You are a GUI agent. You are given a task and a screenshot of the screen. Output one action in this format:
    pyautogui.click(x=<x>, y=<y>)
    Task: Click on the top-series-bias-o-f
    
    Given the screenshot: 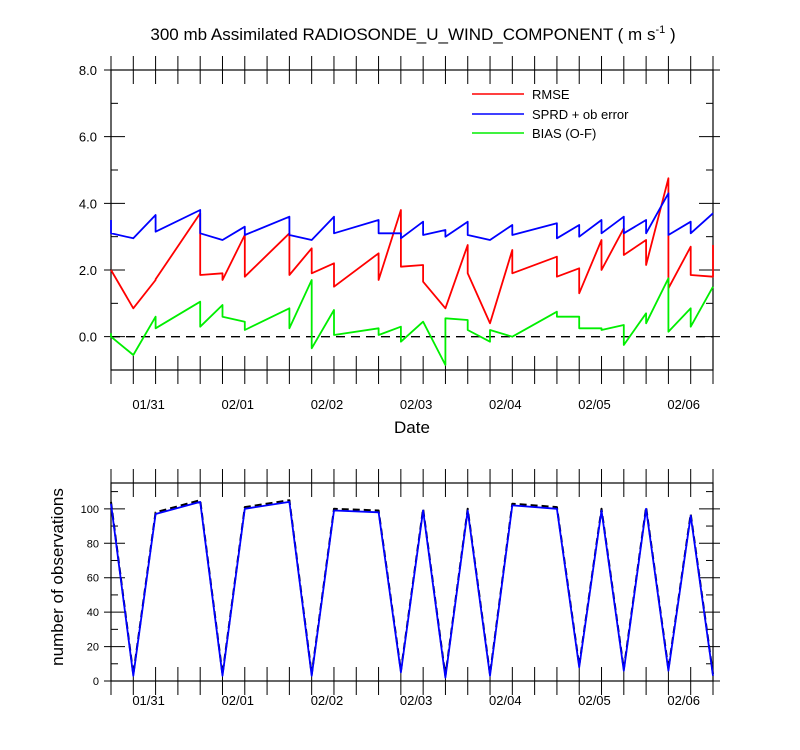 What is the action you would take?
    pyautogui.click(x=412, y=321)
    